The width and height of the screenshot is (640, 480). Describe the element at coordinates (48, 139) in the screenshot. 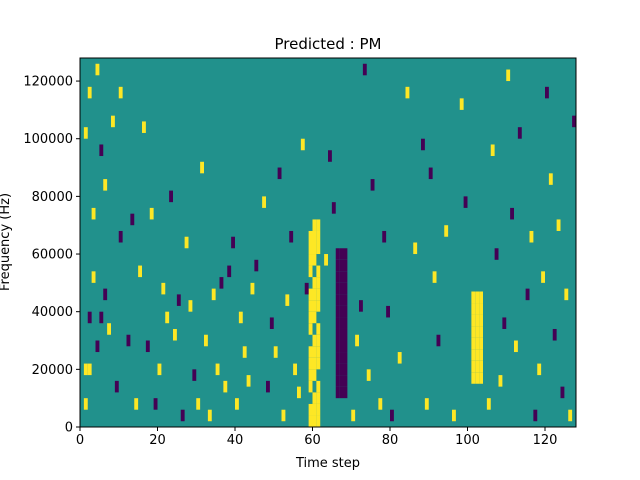

I see `y-tick-label: 100000` at that location.